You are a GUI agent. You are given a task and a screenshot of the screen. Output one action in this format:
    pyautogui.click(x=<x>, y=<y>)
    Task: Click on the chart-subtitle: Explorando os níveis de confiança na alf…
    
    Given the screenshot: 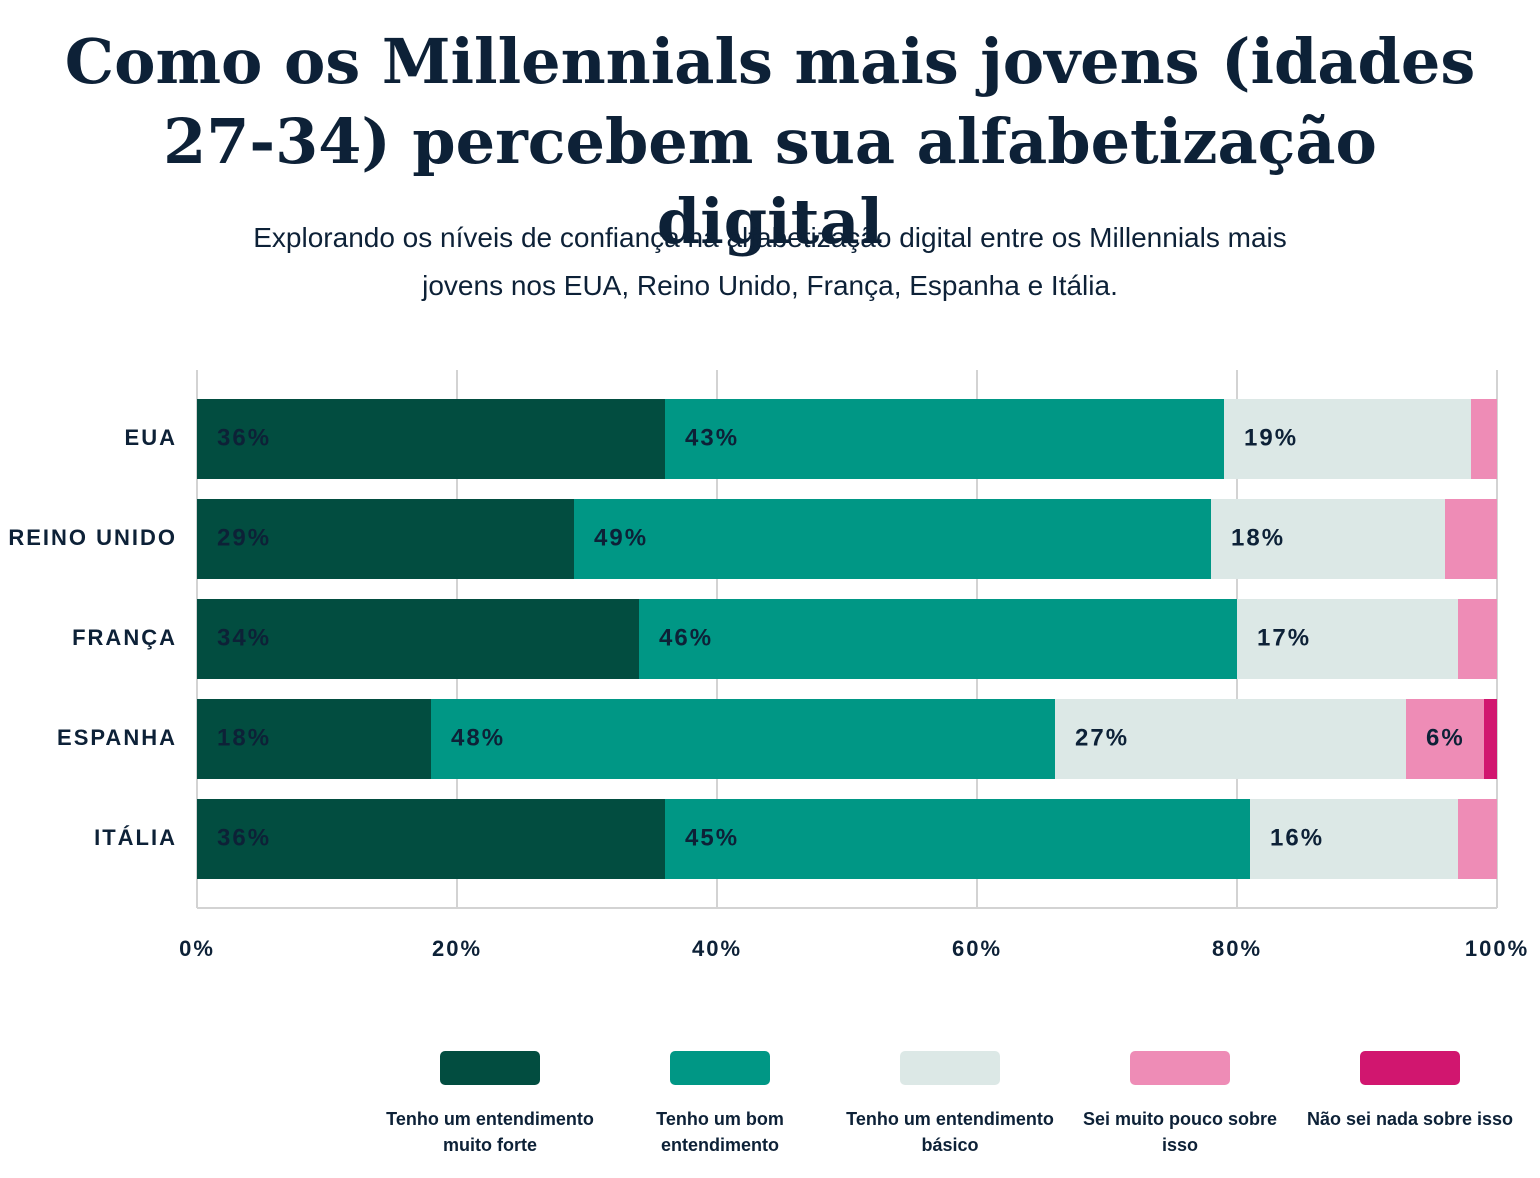 What is the action you would take?
    pyautogui.click(x=770, y=261)
    